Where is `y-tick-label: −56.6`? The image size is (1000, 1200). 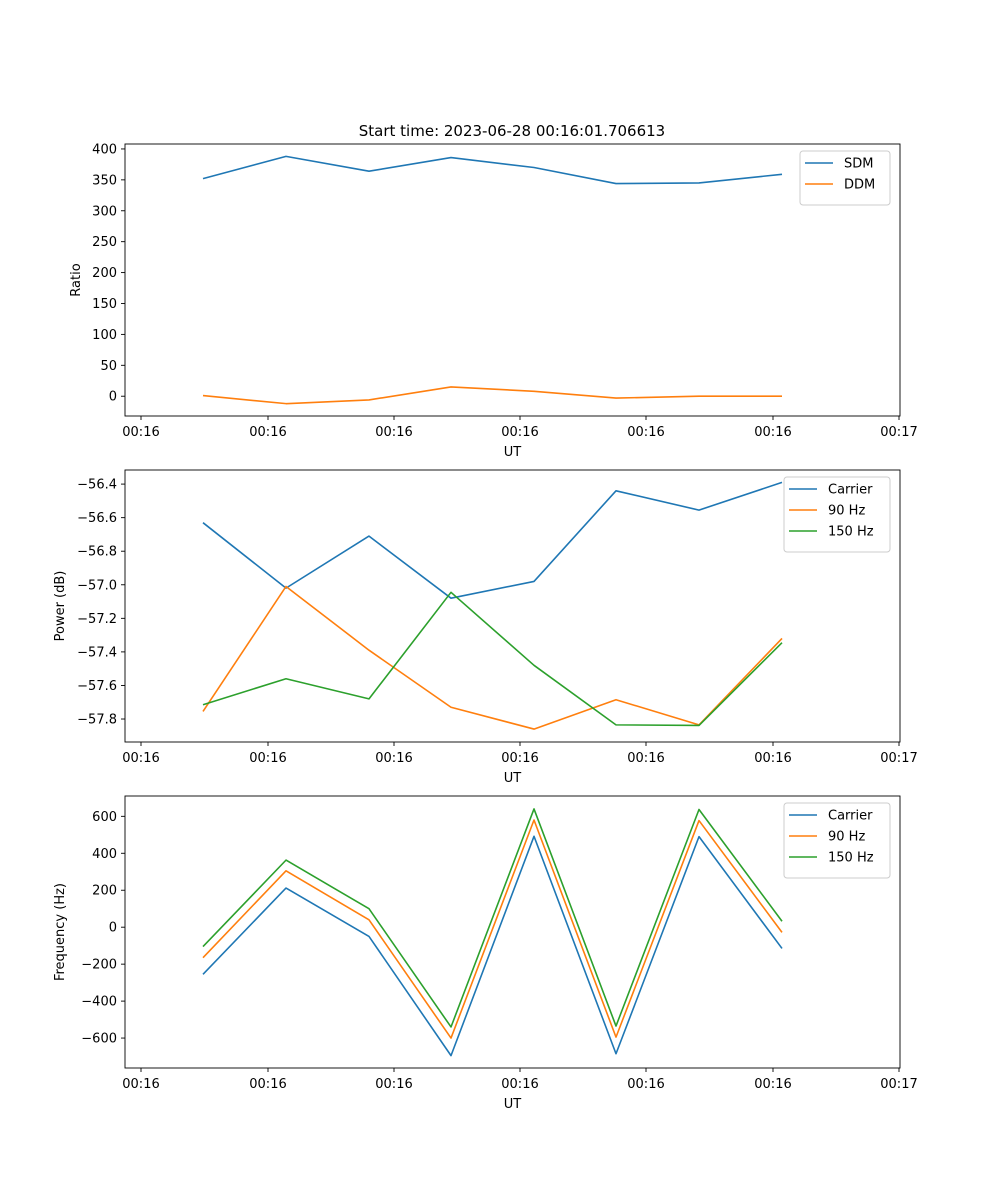 y-tick-label: −56.6 is located at coordinates (97, 518).